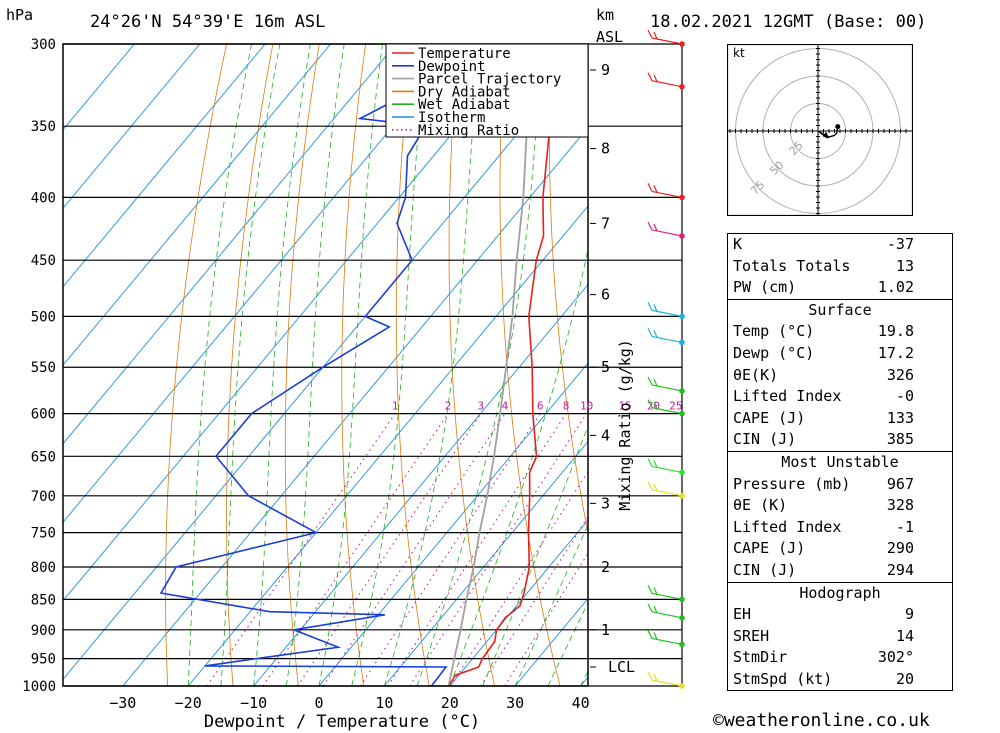 The width and height of the screenshot is (1000, 733). I want to click on index-row: θE(K) 326, so click(840, 376).